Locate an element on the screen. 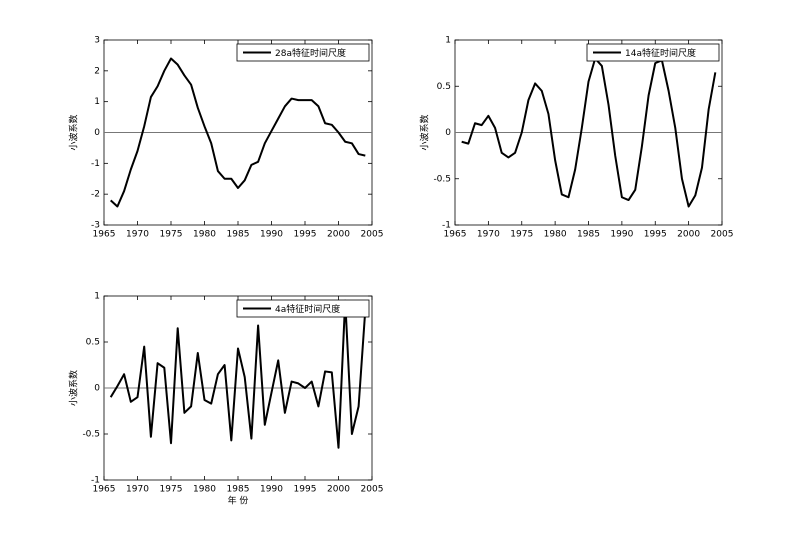 Image resolution: width=800 pixels, height=540 pixels. y-tick-label: 3 is located at coordinates (97, 41).